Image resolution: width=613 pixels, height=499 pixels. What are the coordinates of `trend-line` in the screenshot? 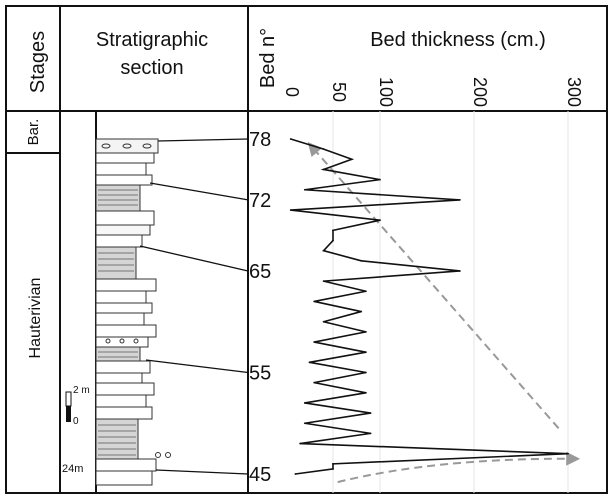 It's located at (459, 467).